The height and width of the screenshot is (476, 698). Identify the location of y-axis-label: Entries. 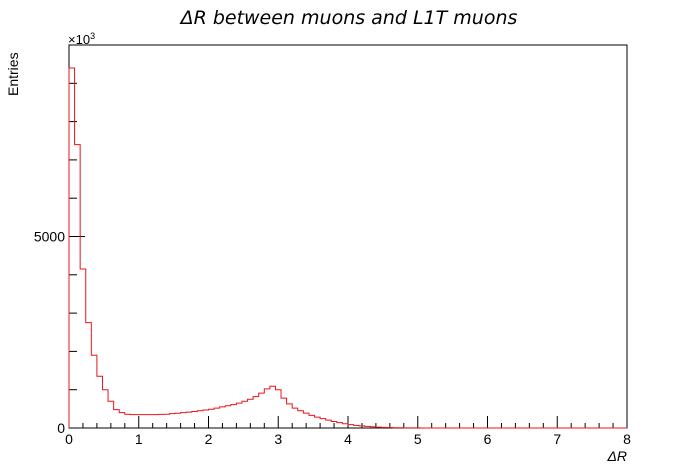
(13, 74).